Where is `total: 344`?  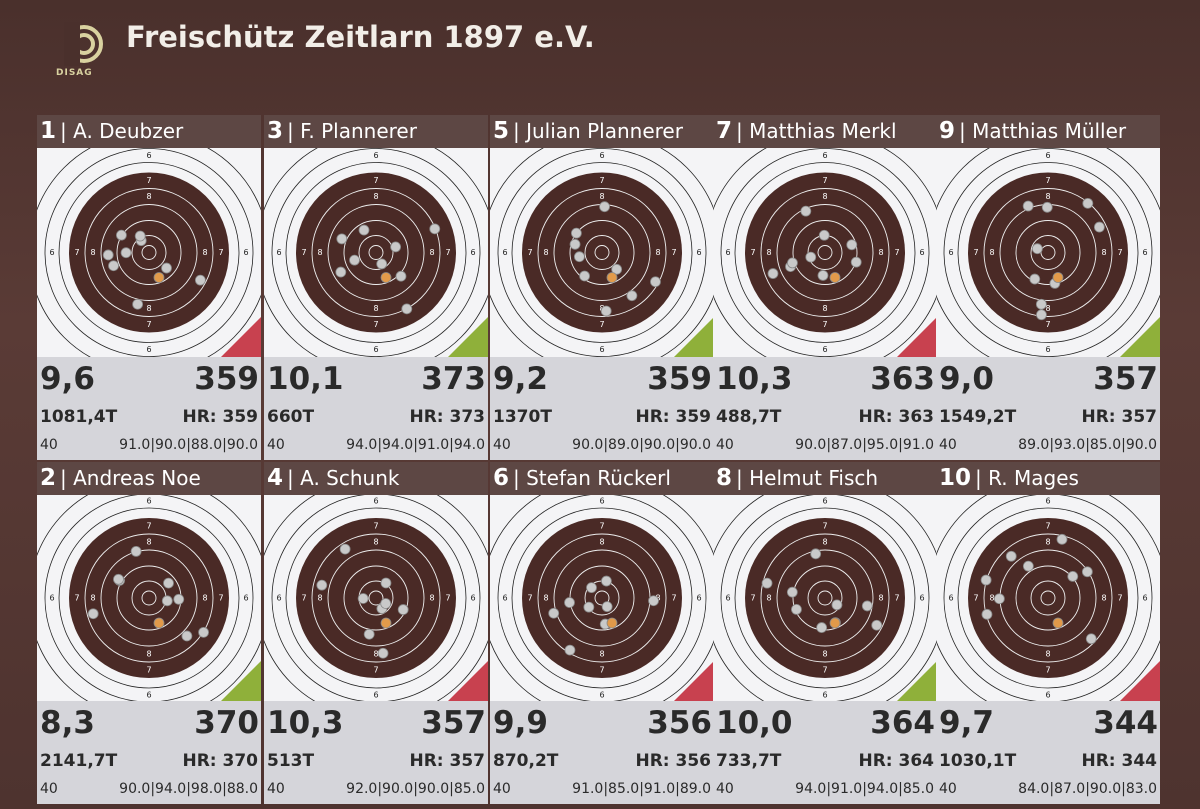 total: 344 is located at coordinates (1125, 723).